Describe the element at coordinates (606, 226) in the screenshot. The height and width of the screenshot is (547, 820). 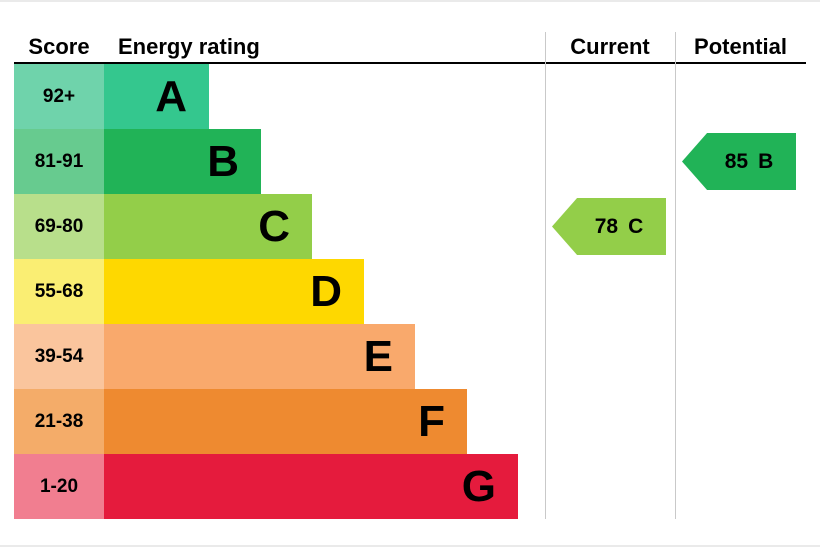
I see `current-rating-value: 78` at that location.